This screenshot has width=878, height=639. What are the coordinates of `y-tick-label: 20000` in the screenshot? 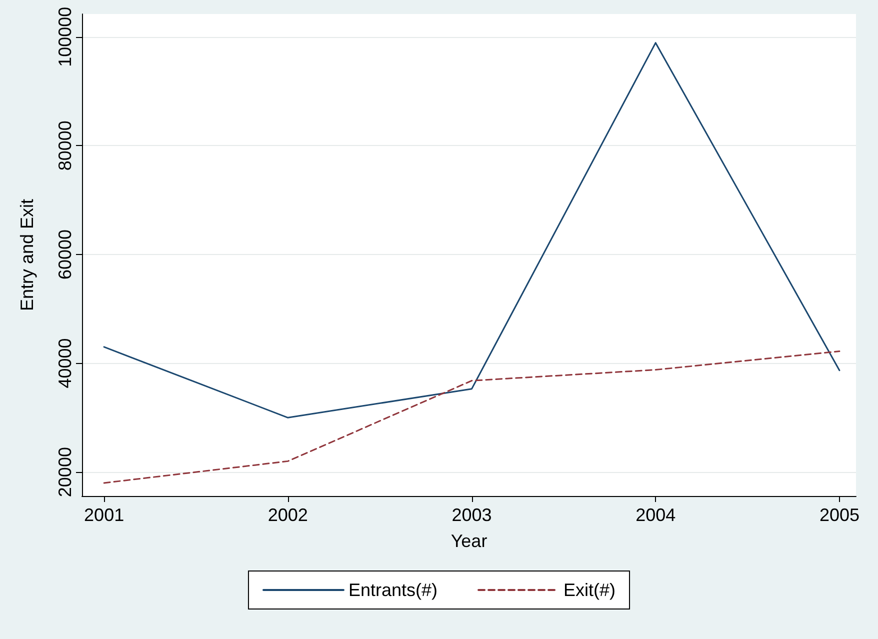 It's located at (65, 472).